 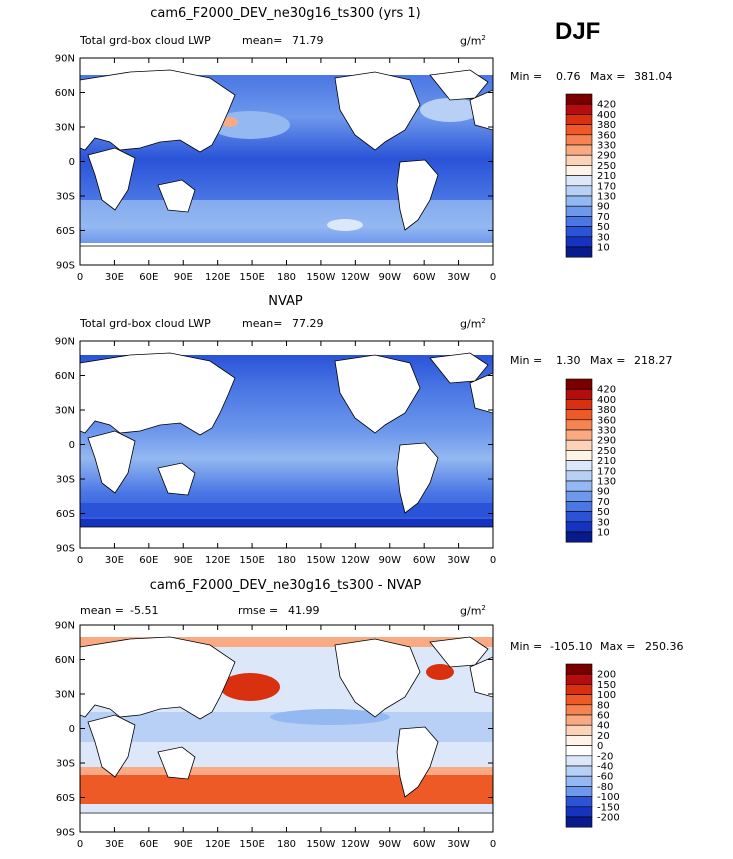 I want to click on panel-1-units: g/m2, so click(x=473, y=41).